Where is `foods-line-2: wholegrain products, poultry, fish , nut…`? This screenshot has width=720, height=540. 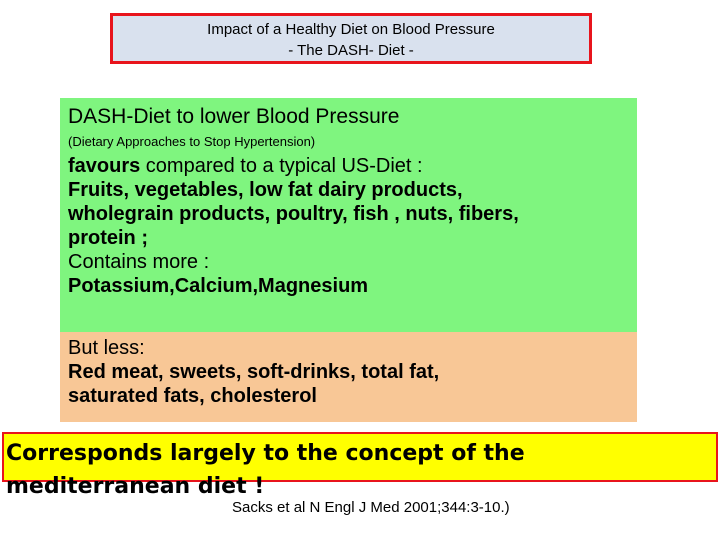 foods-line-2: wholegrain products, poultry, fish , nut… is located at coordinates (293, 214).